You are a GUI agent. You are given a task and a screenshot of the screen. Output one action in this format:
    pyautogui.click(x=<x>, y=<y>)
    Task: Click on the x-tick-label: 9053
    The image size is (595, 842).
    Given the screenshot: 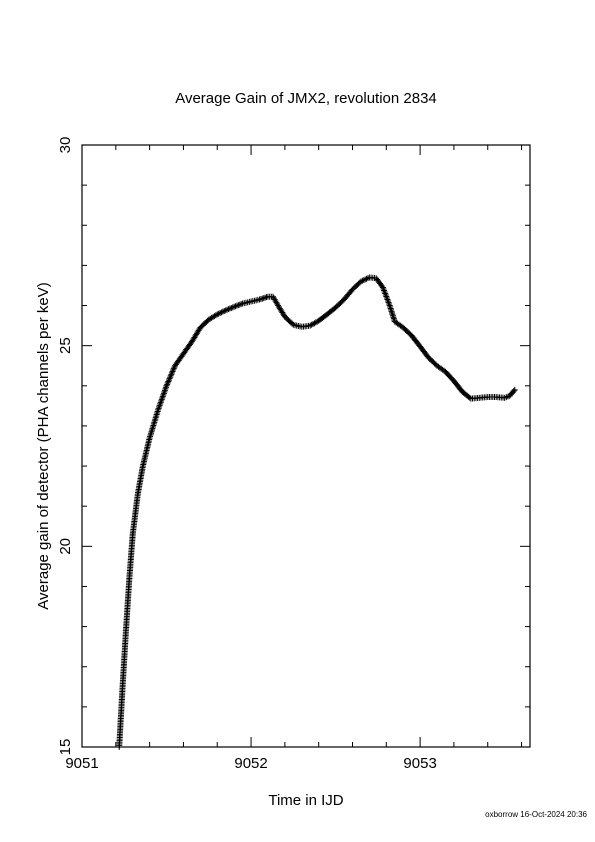 What is the action you would take?
    pyautogui.click(x=419, y=763)
    